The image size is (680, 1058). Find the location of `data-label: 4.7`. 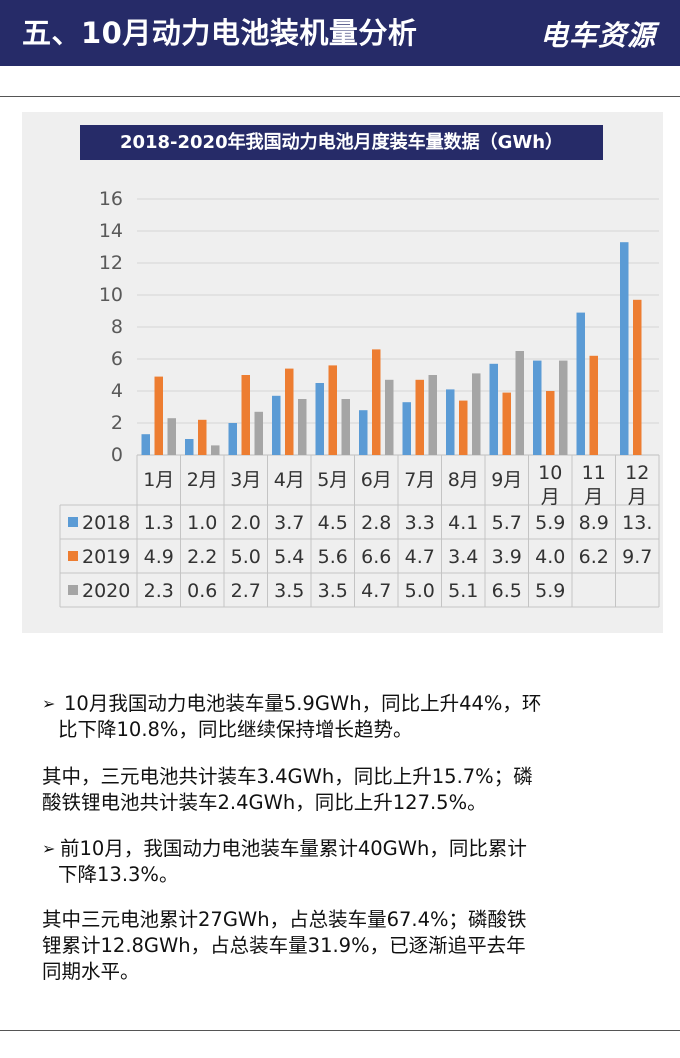

data-label: 4.7 is located at coordinates (420, 557).